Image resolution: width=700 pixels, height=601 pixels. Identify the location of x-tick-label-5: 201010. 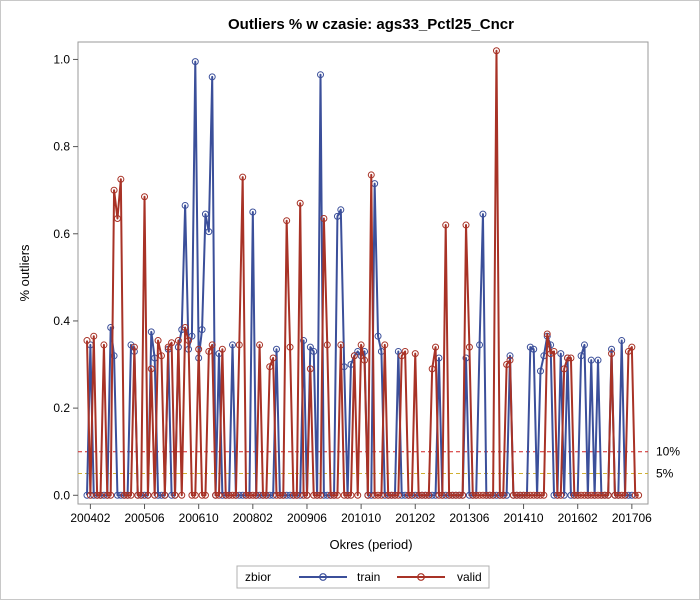
(361, 518).